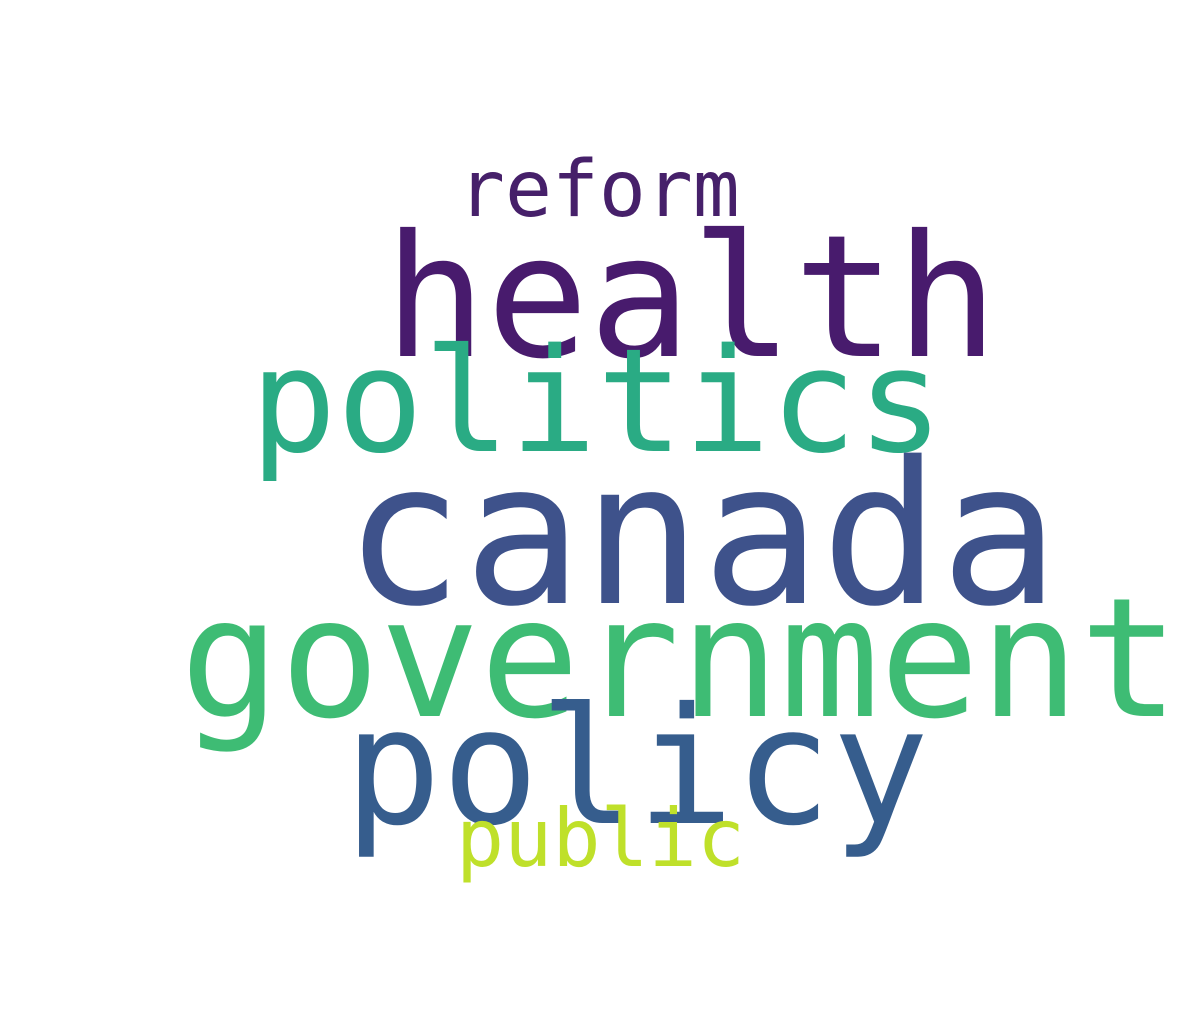  I want to click on word-politics: politics, so click(597, 401).